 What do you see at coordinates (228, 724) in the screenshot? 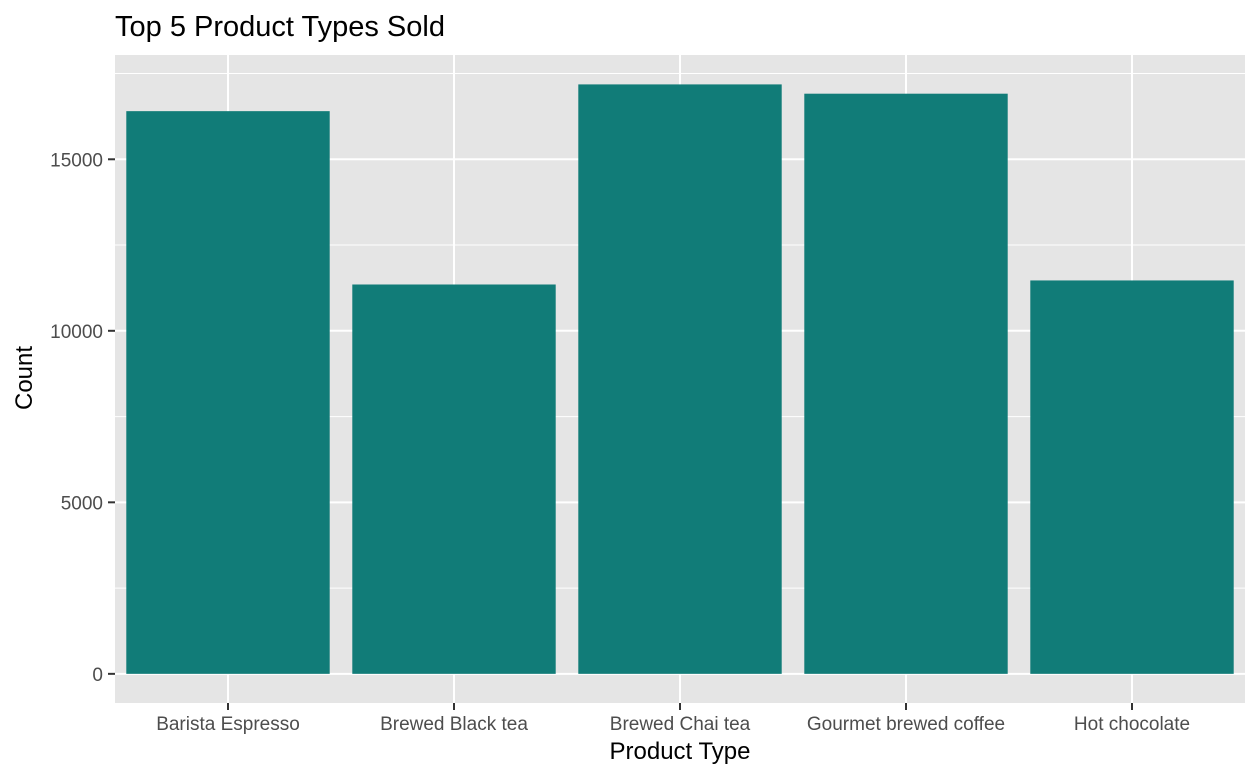
I see `x-tick-label: Barista Espresso` at bounding box center [228, 724].